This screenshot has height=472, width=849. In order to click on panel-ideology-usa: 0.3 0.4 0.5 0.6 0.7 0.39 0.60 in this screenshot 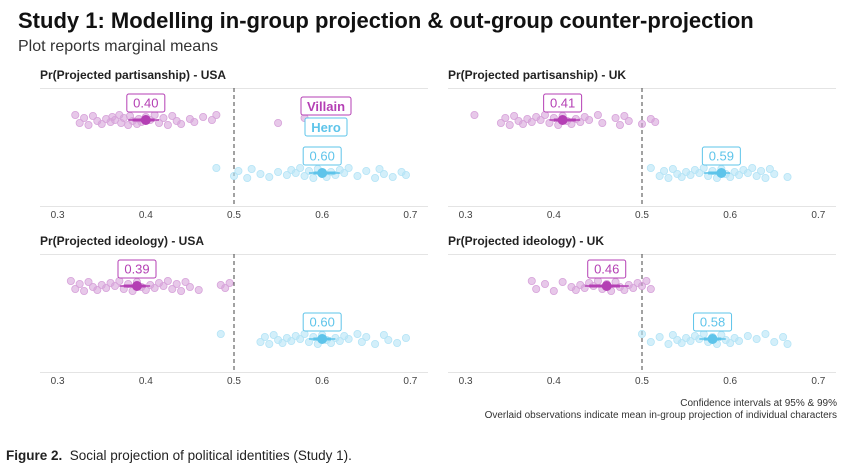, I will do `click(234, 320)`.